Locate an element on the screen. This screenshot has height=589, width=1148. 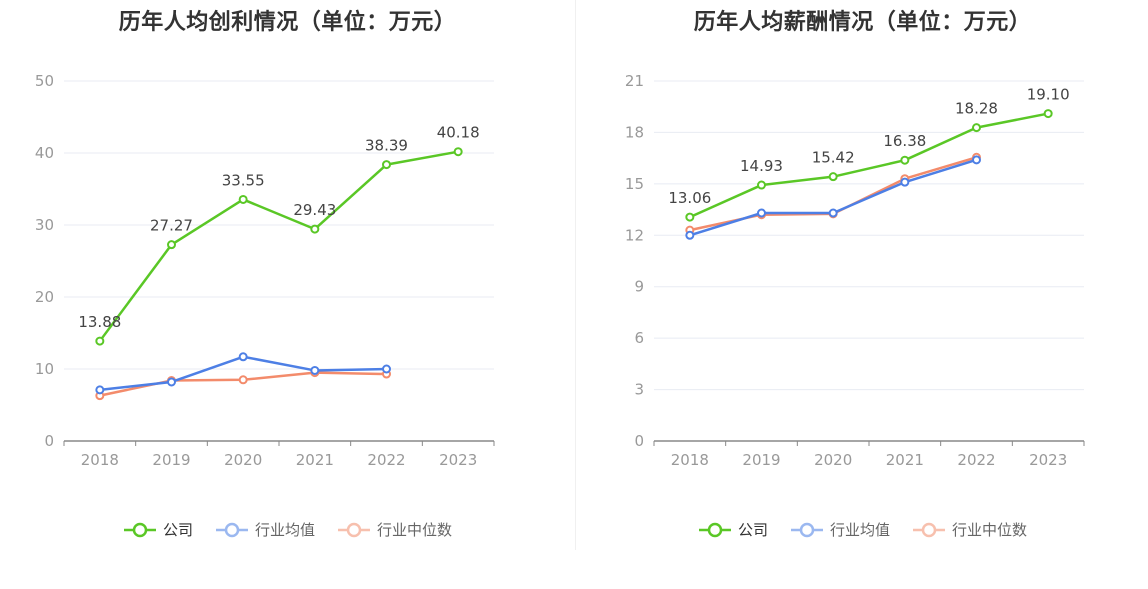
data-label: 13.06 is located at coordinates (689, 198).